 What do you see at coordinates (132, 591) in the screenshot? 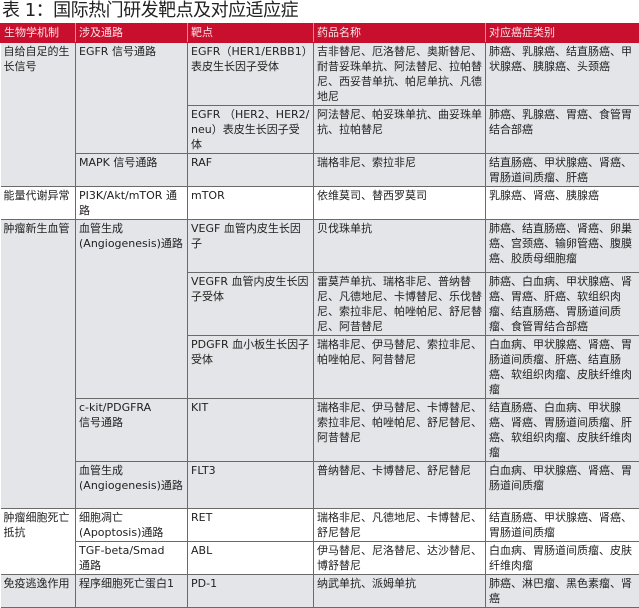
I see `cell-pathway: 程序细胞死亡蛋白1` at bounding box center [132, 591].